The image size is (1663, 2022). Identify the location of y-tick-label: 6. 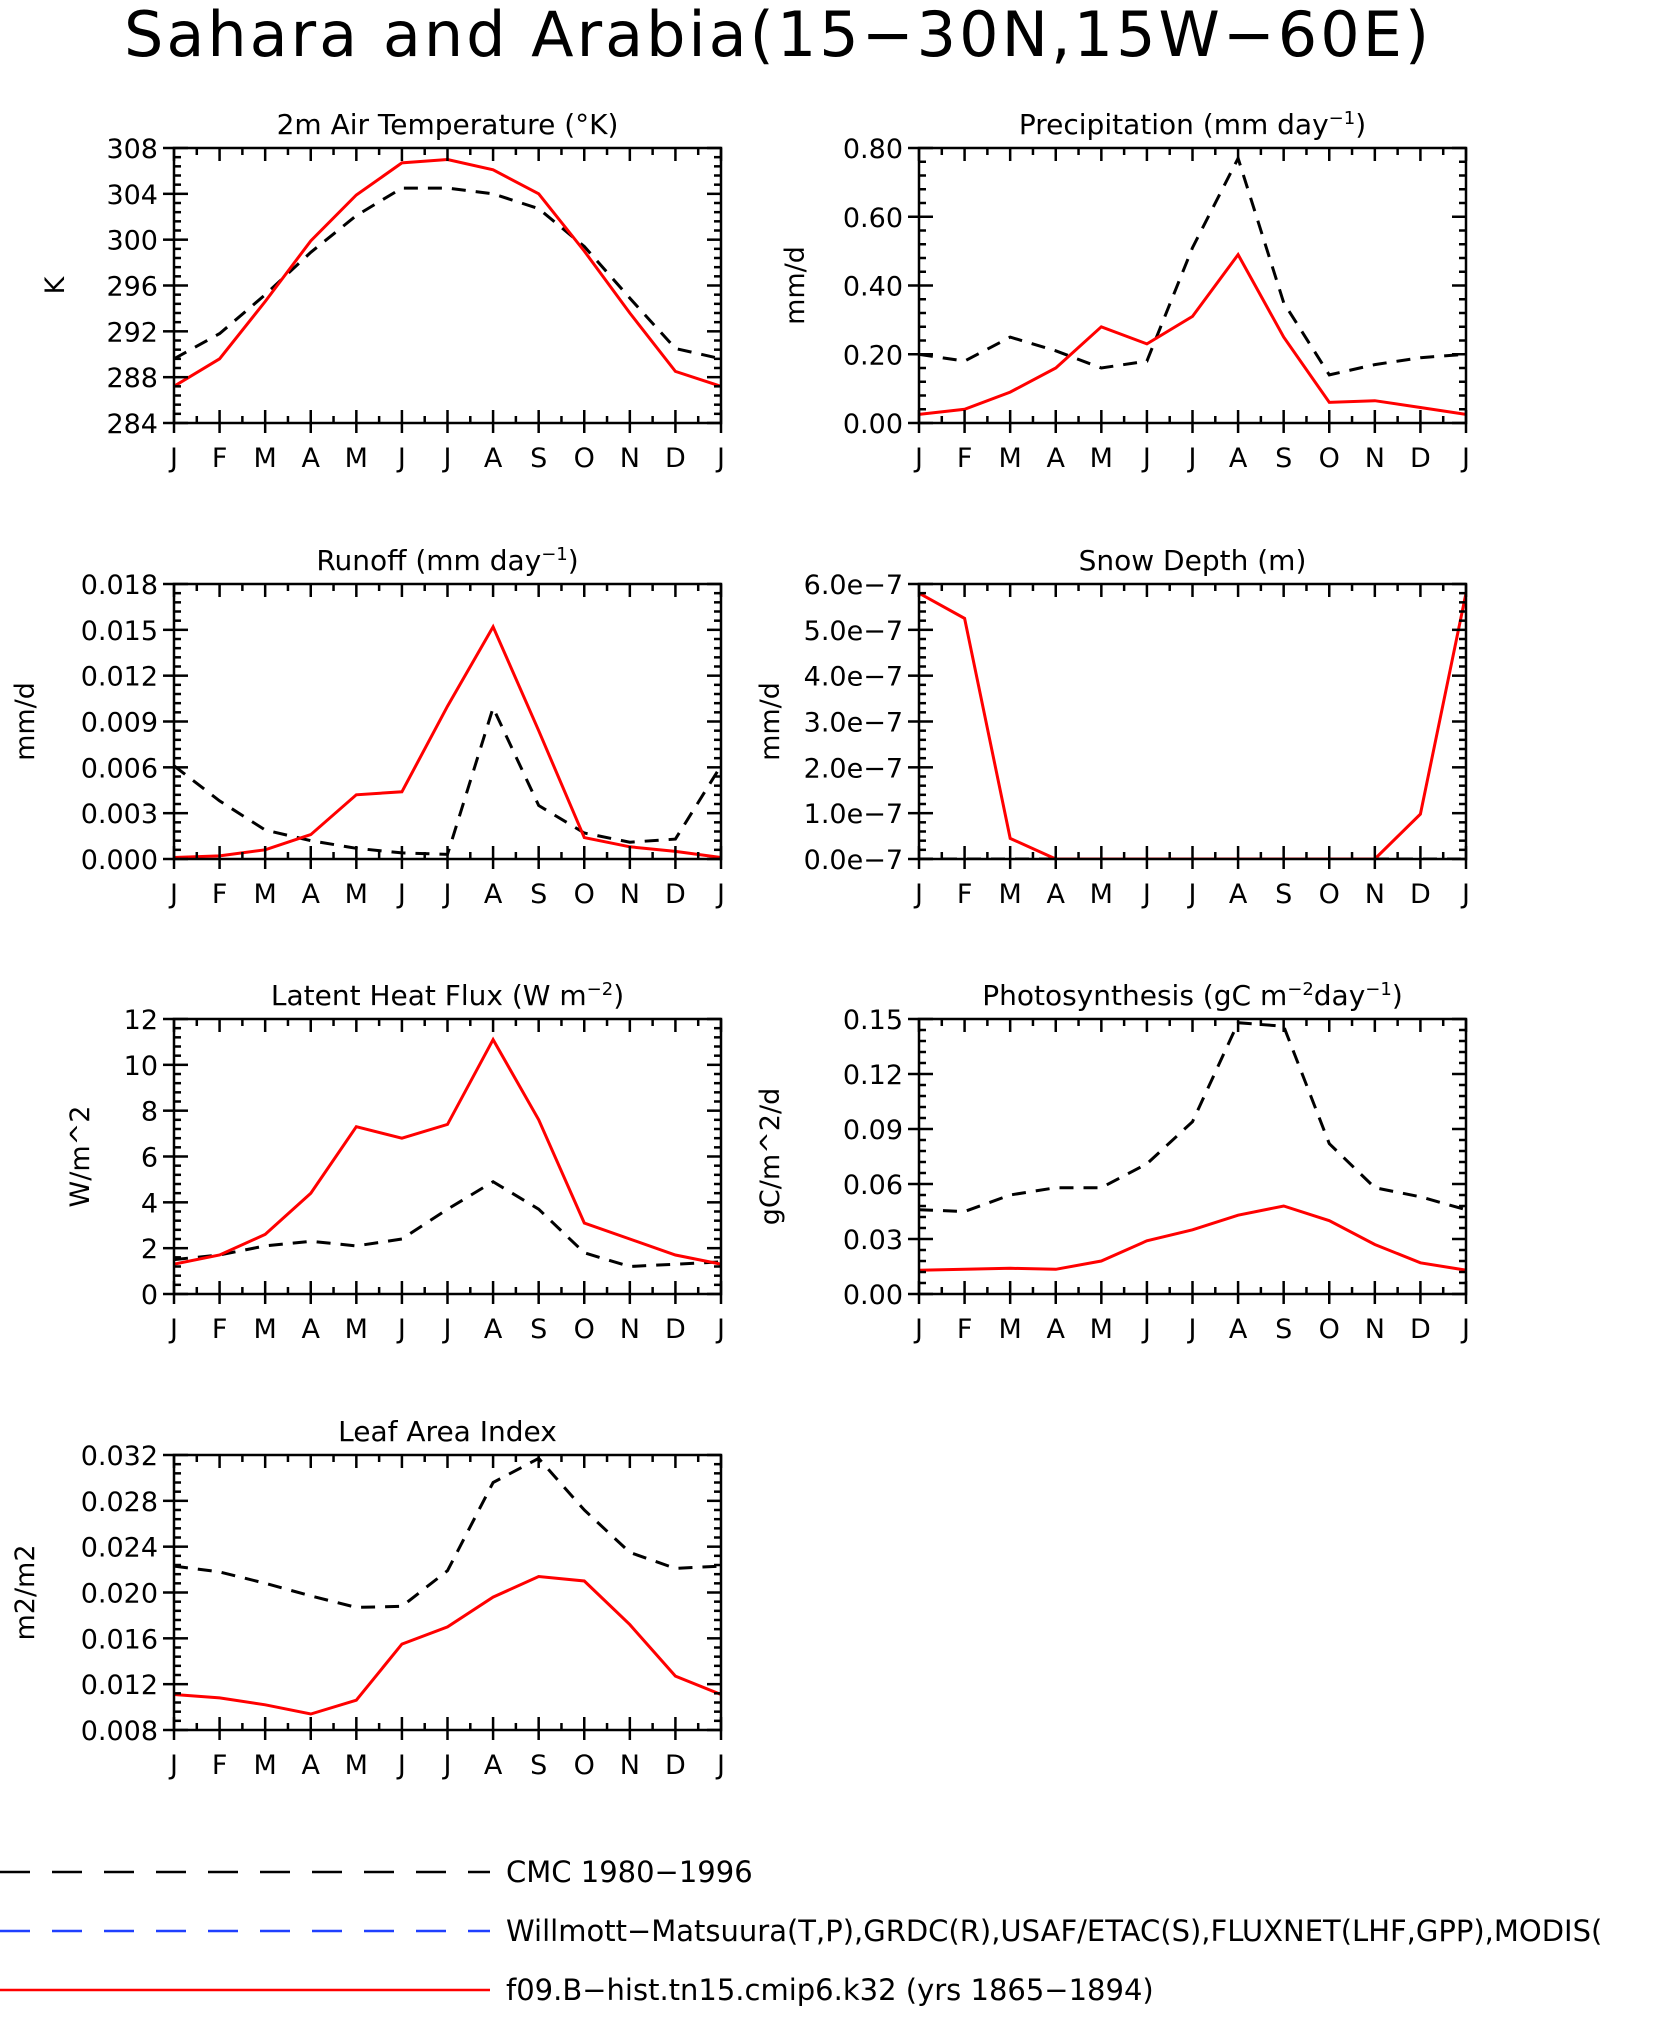
(149, 1158).